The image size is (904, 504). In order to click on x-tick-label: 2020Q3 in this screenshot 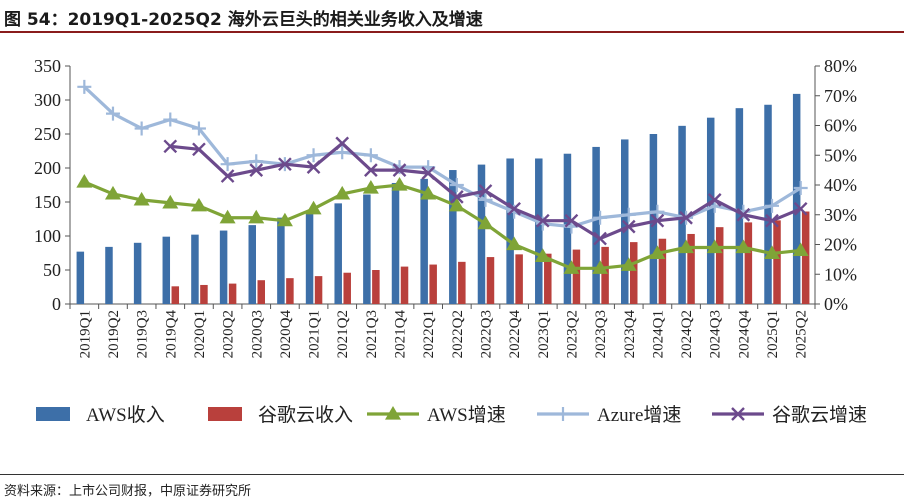, I will do `click(257, 334)`.